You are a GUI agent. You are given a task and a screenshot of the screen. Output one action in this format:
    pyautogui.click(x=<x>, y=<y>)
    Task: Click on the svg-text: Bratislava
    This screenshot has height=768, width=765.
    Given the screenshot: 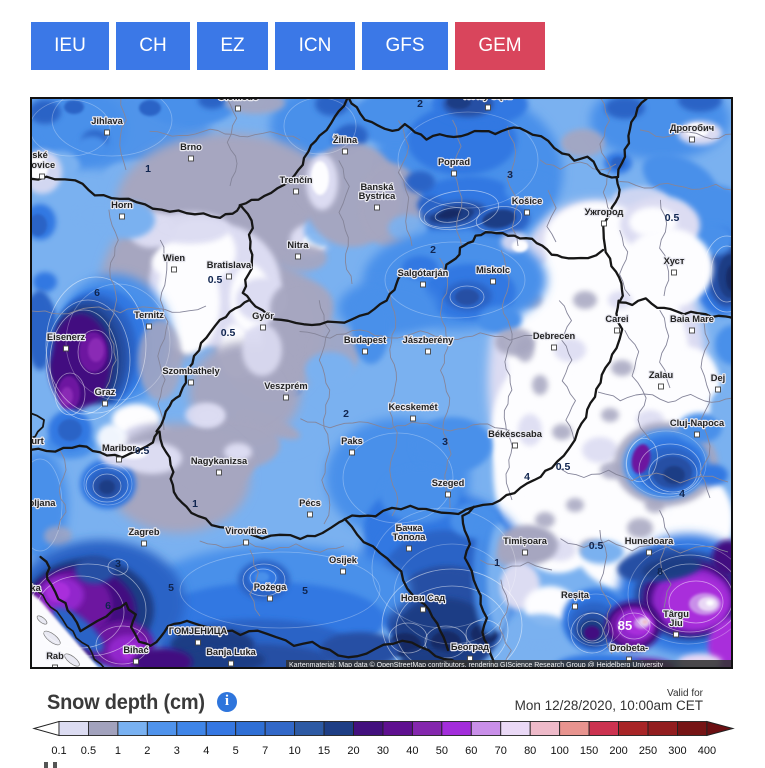 What is the action you would take?
    pyautogui.click(x=229, y=265)
    